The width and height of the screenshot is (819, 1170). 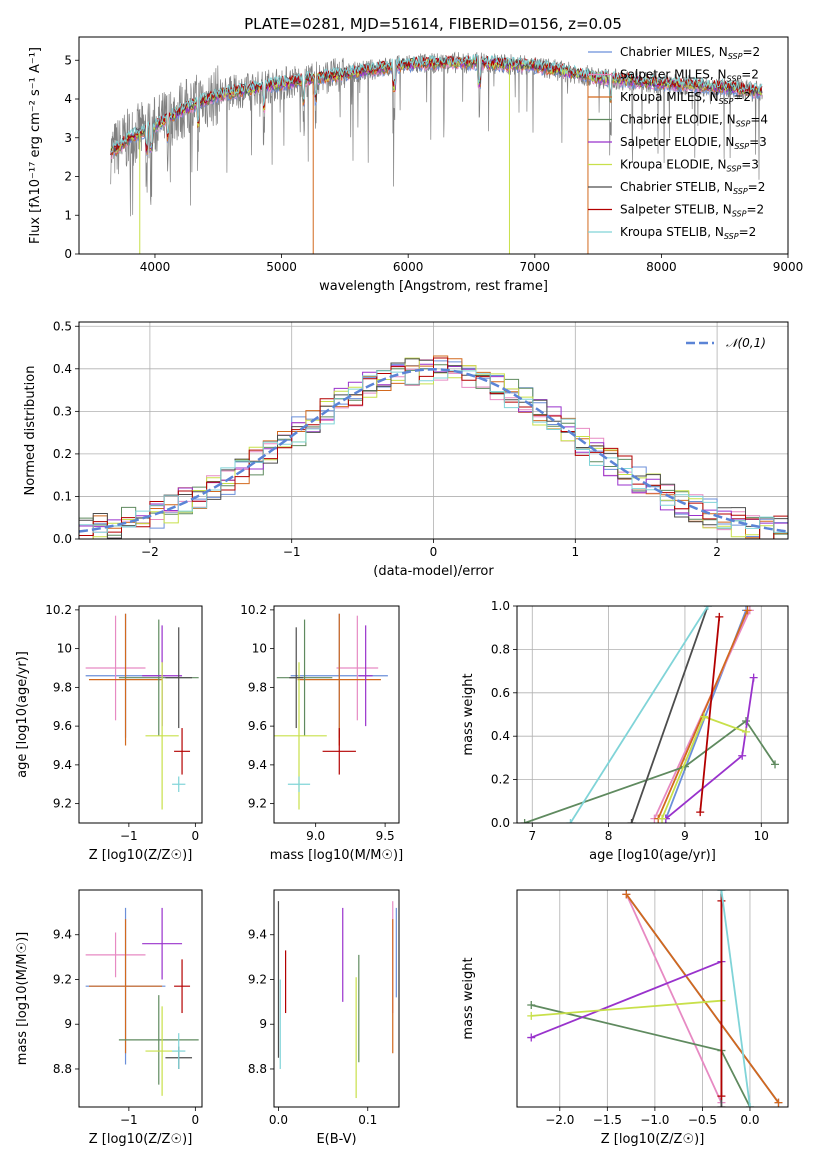 I want to click on y-tick-label: 1, so click(x=68, y=215).